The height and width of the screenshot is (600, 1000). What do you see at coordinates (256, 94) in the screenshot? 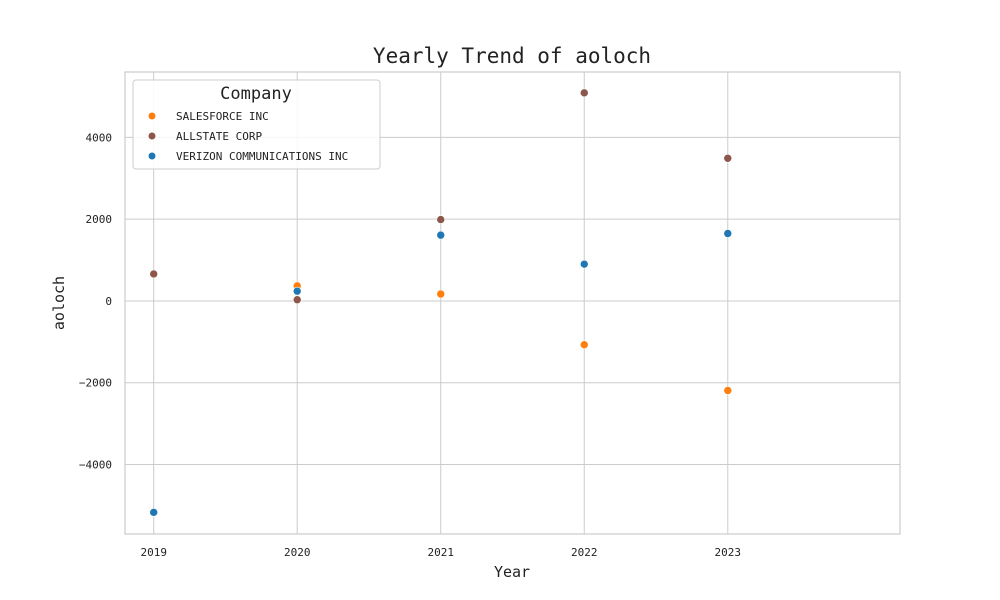
I see `legend-title: Company` at bounding box center [256, 94].